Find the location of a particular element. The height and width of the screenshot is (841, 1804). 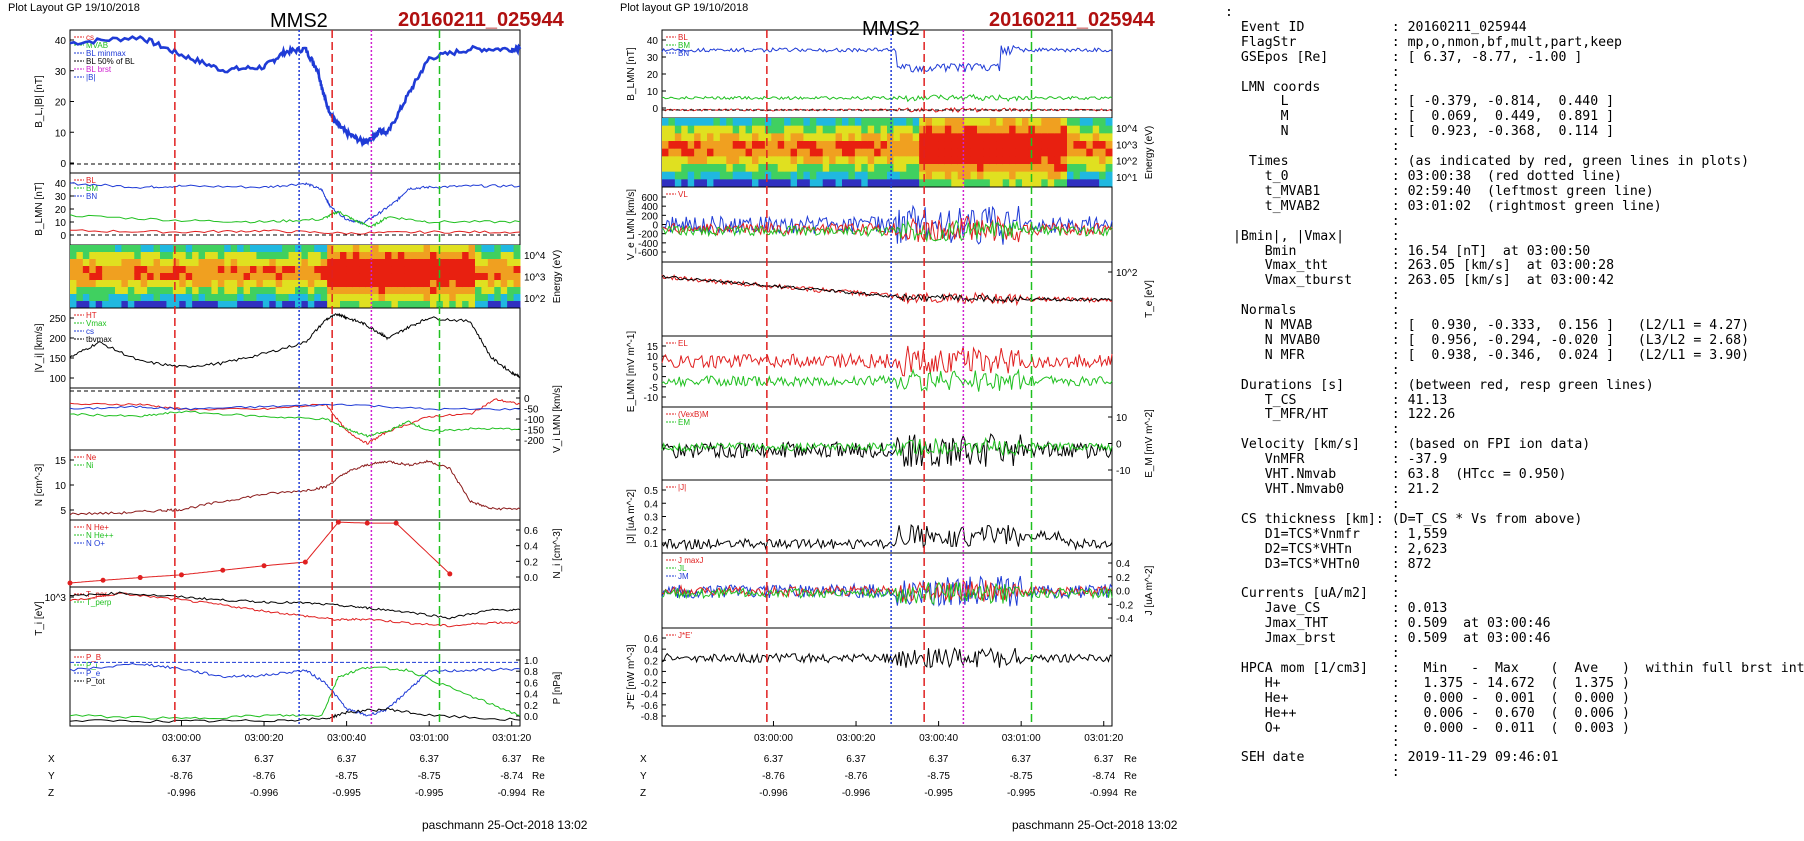

position-value: -8.76 is located at coordinates (773, 776).